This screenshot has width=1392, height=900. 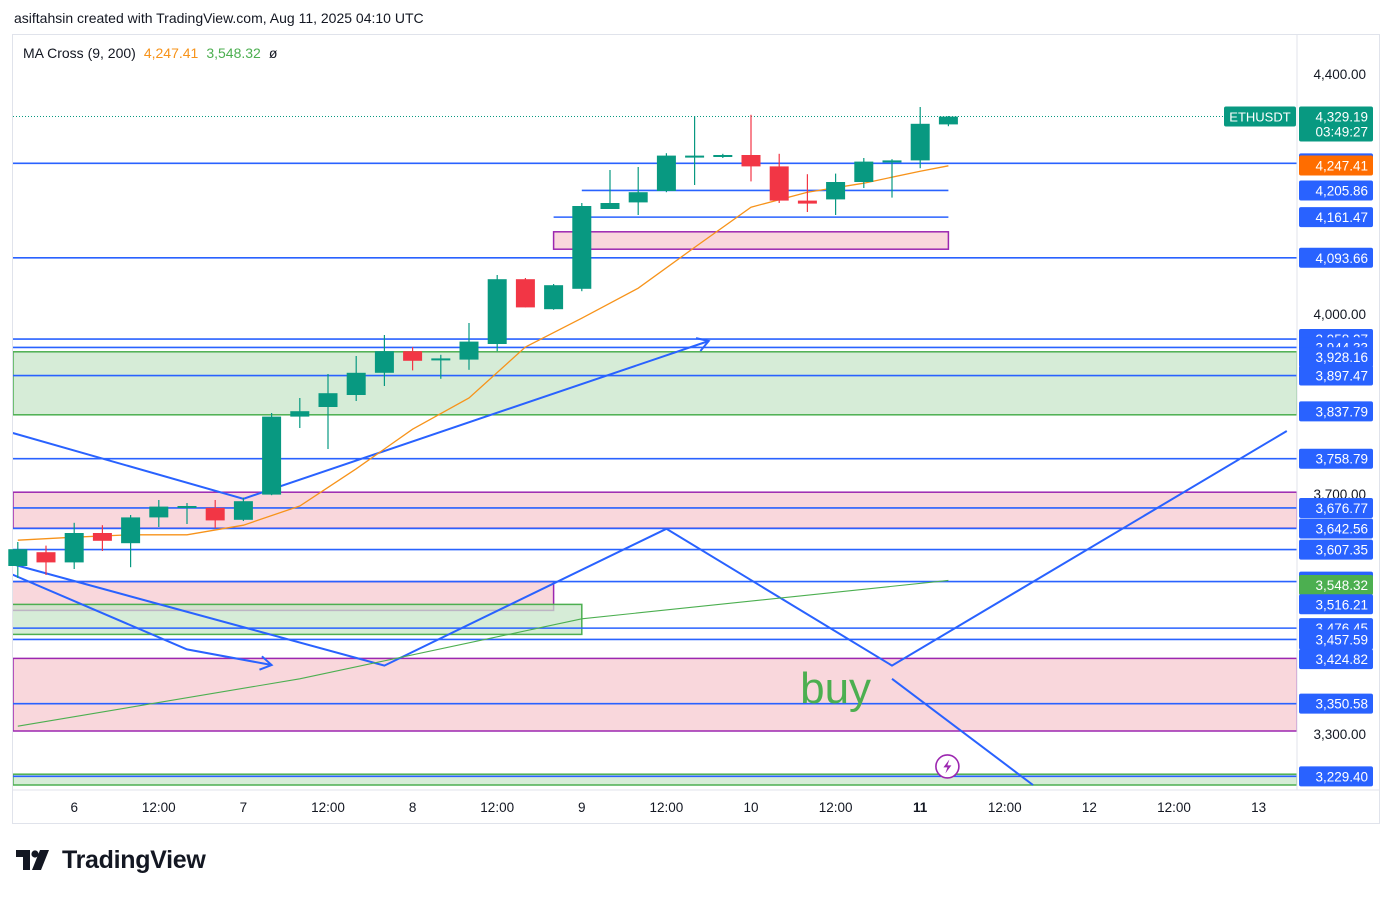 I want to click on ma-fast-value: 4,247.41, so click(x=171, y=53).